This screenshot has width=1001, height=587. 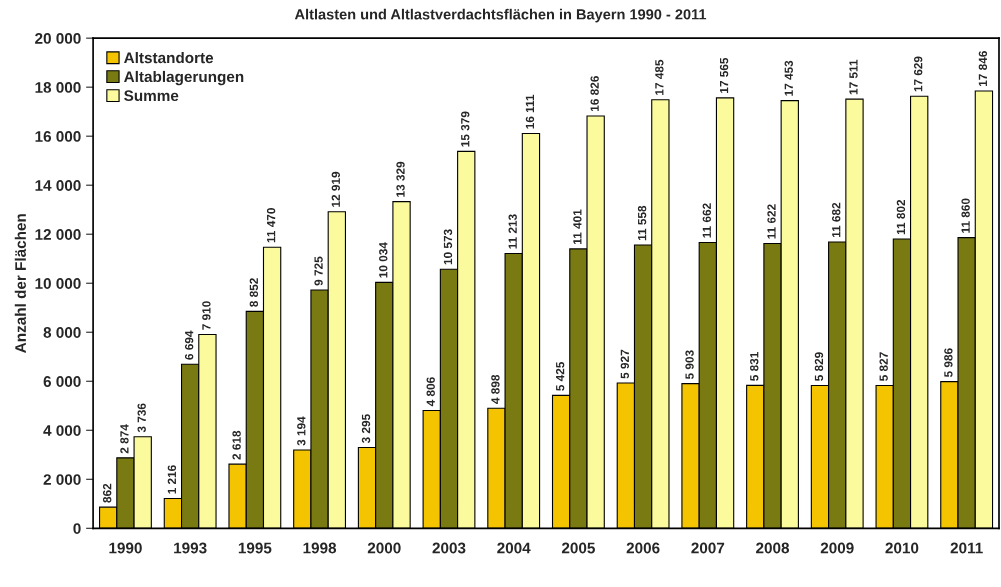 I want to click on y-tick-label: 0, so click(x=77, y=528).